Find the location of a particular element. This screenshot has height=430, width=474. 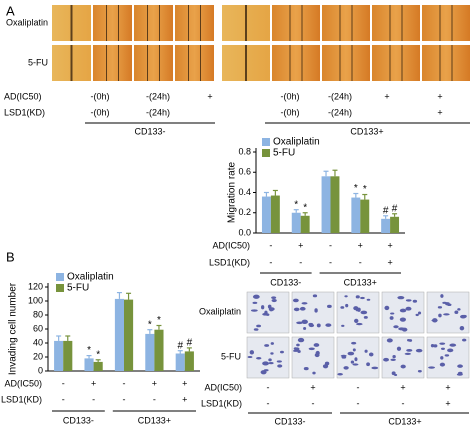

group-label: CD133- is located at coordinates (289, 421).